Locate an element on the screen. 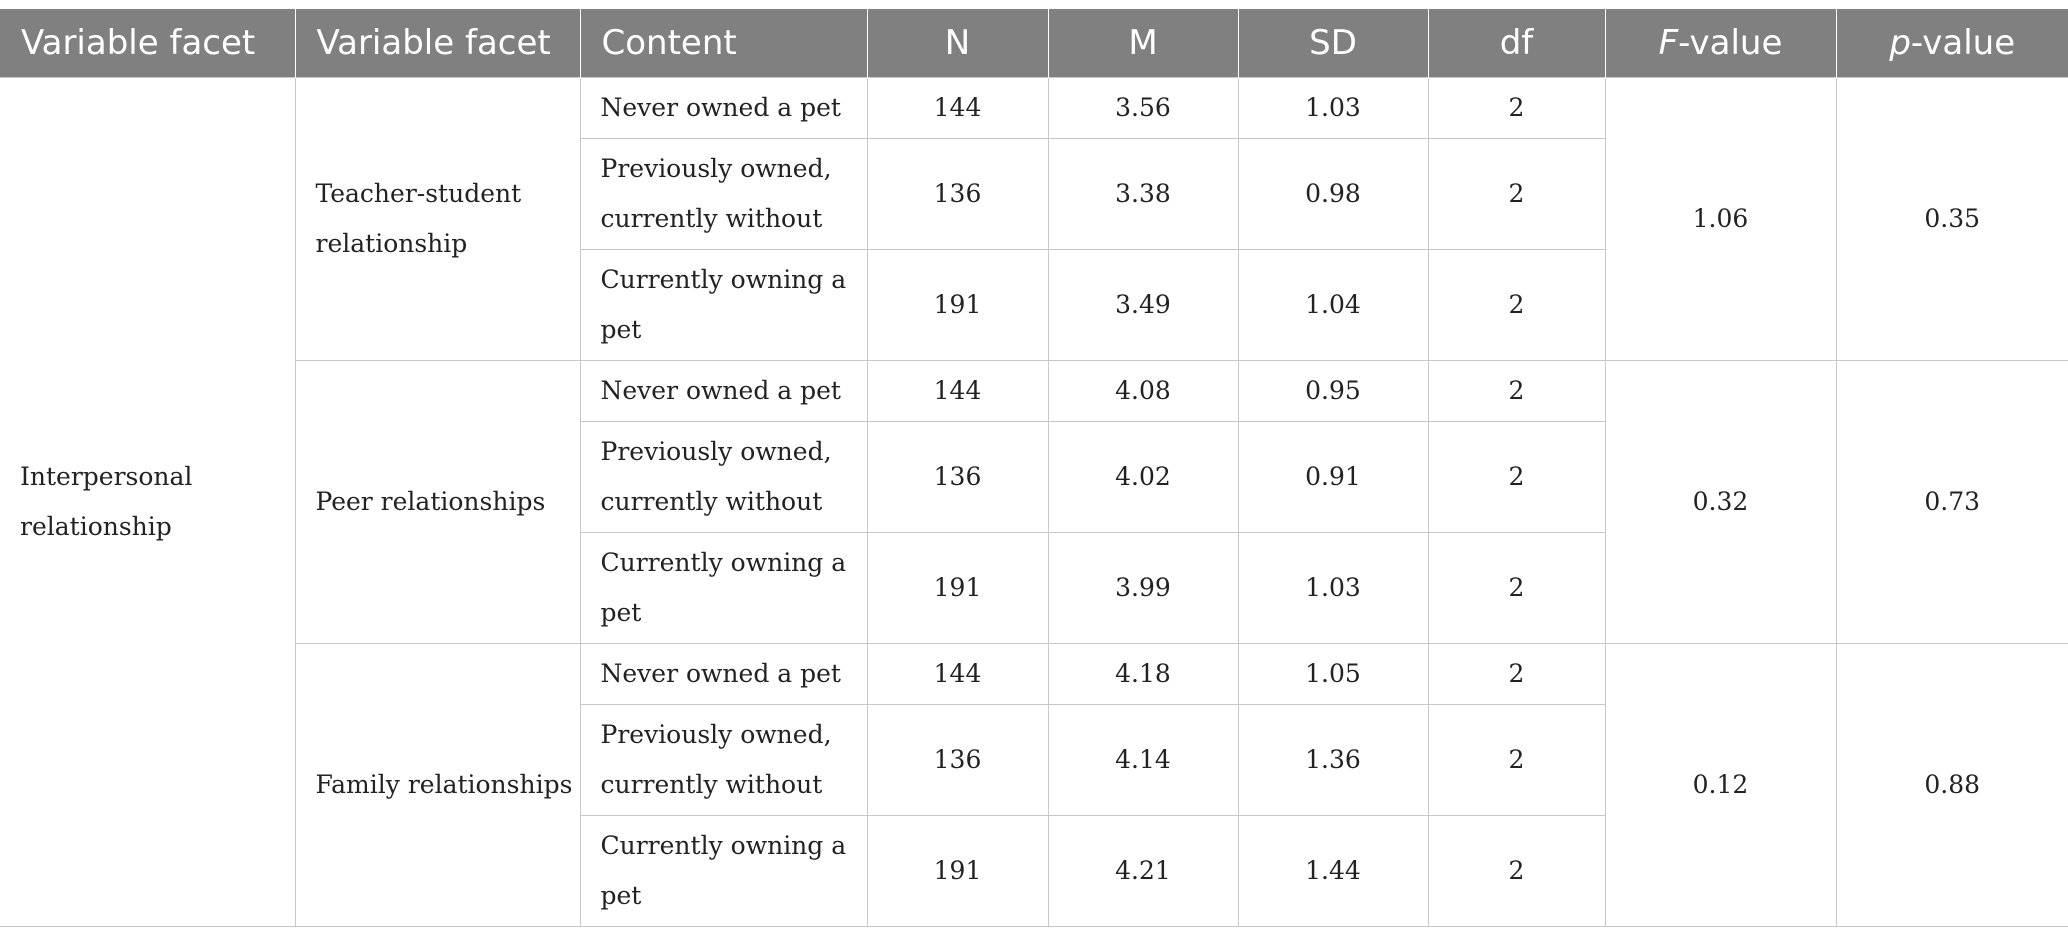 The height and width of the screenshot is (948, 2068). category-cell: Interpersonal relationship is located at coordinates (148, 502).